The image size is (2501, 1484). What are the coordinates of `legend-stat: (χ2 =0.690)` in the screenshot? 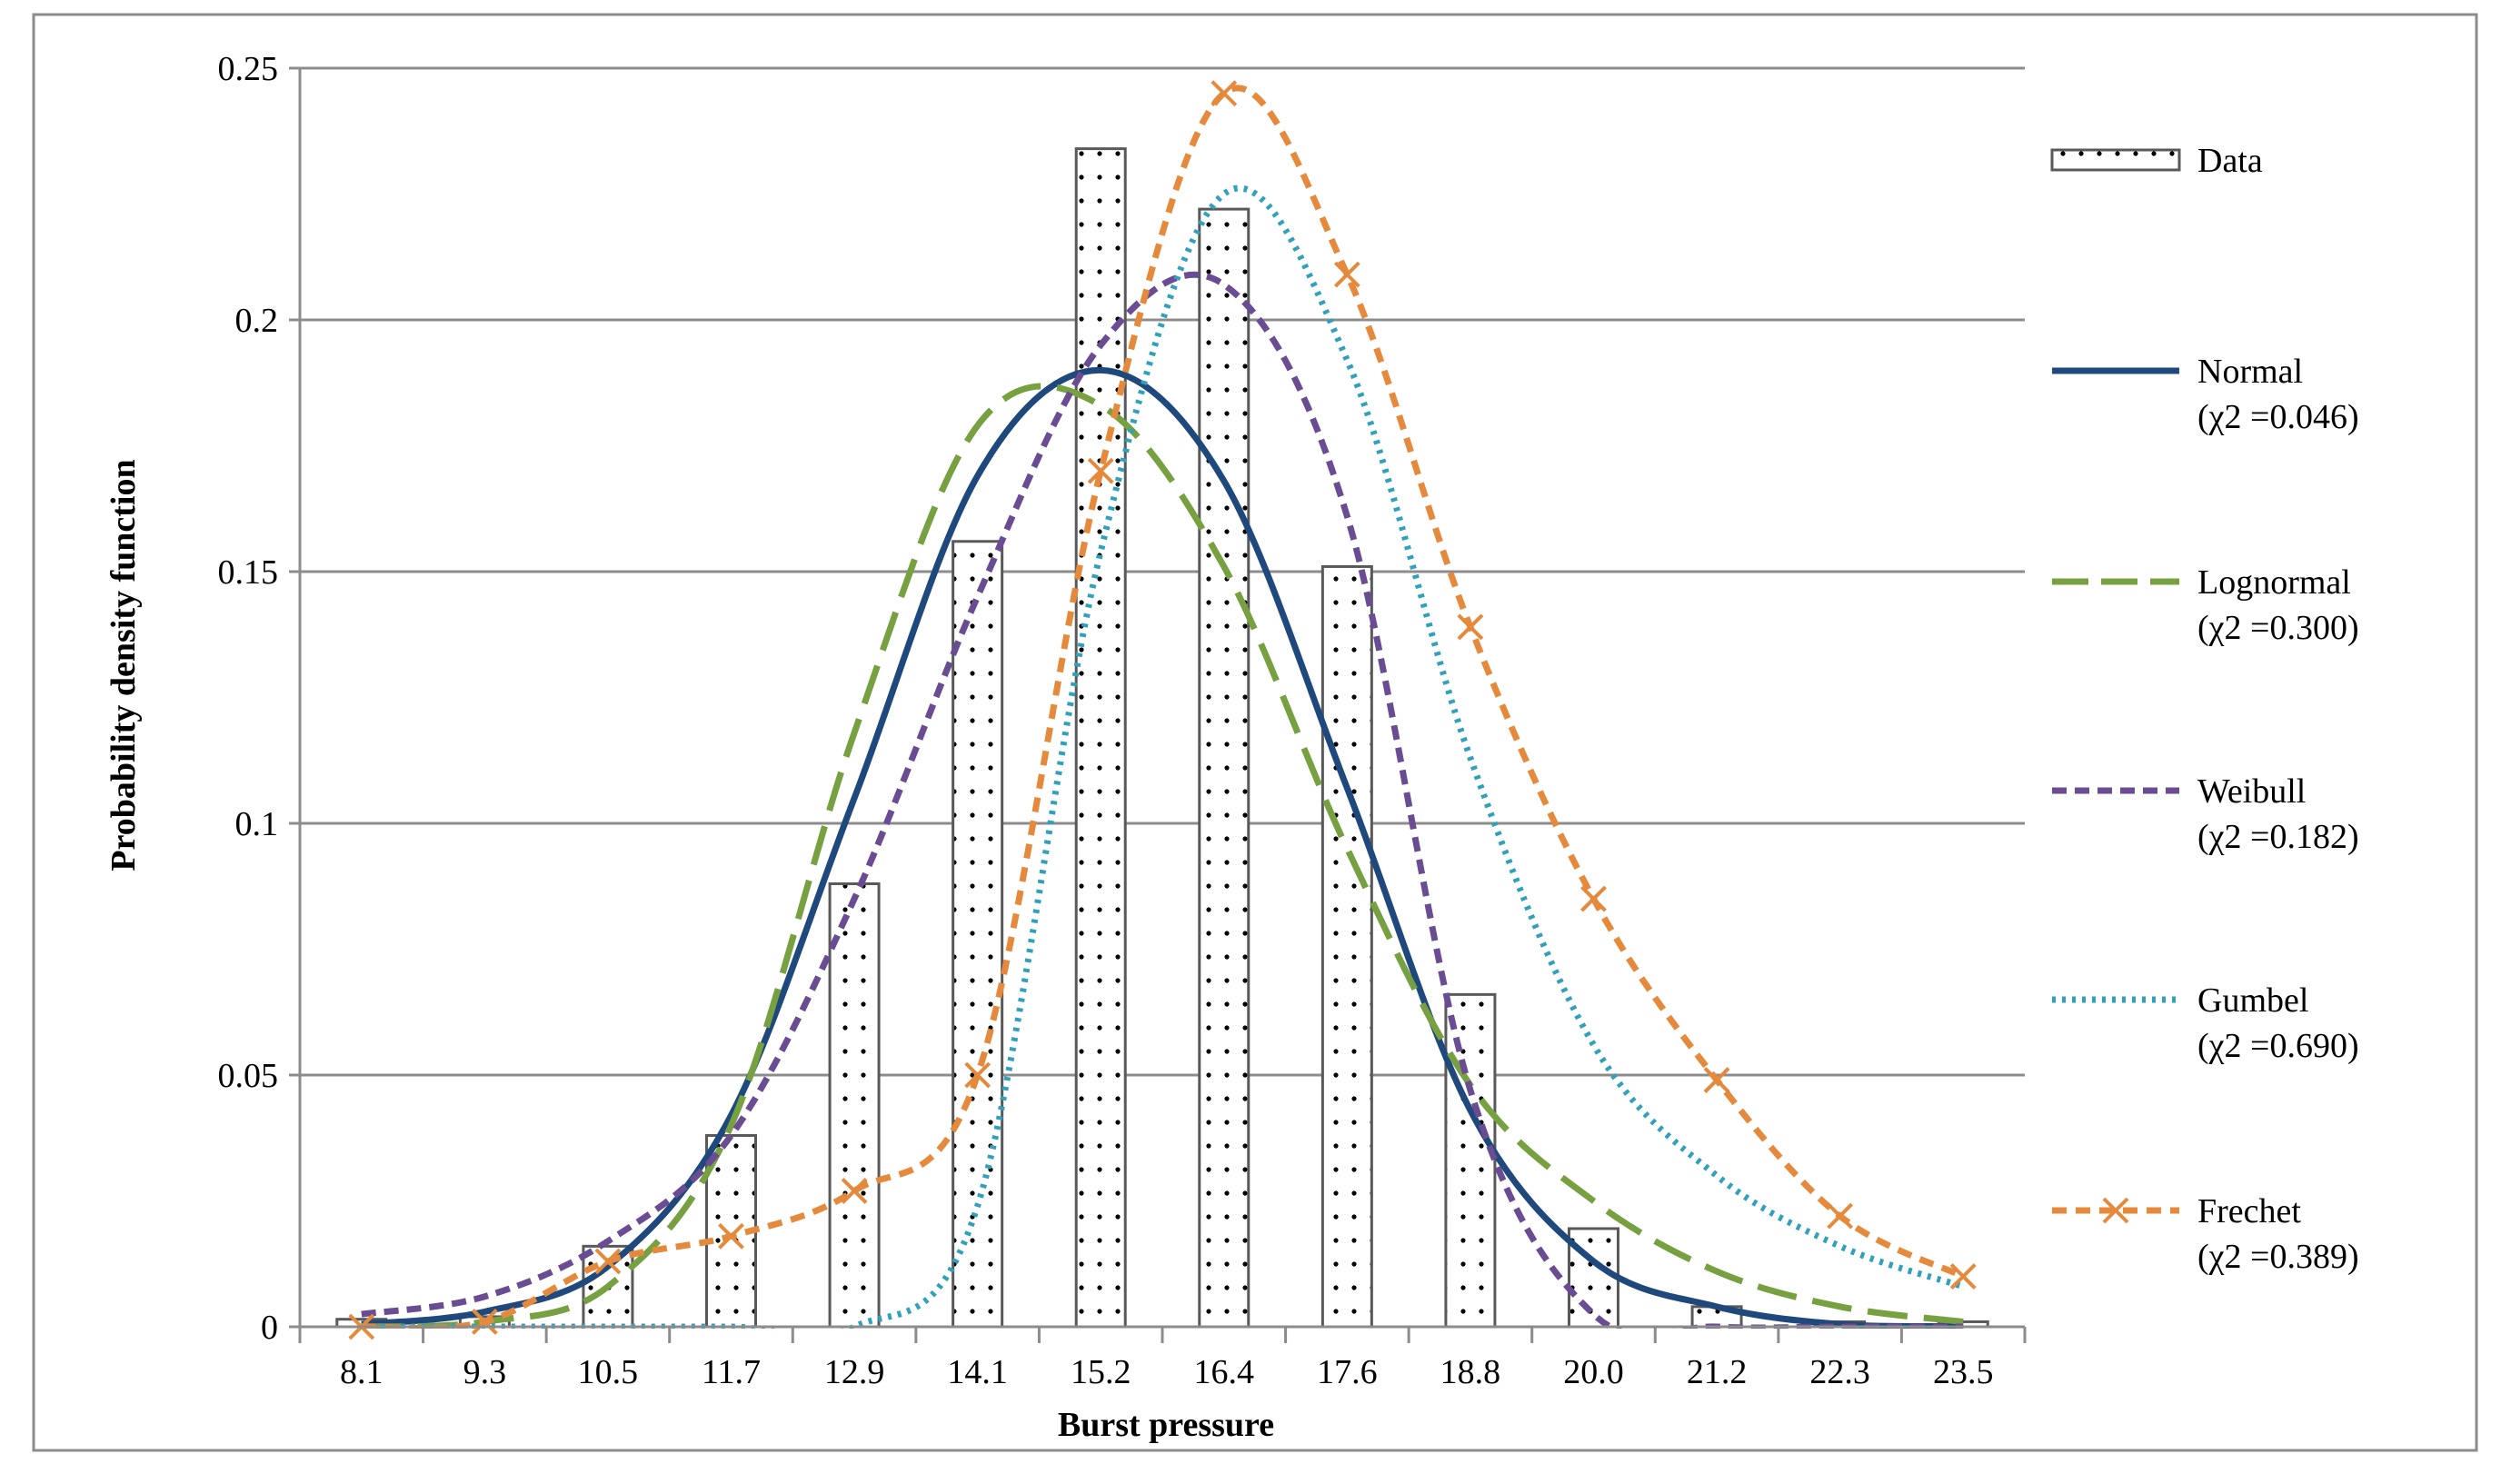 It's located at (2278, 1046).